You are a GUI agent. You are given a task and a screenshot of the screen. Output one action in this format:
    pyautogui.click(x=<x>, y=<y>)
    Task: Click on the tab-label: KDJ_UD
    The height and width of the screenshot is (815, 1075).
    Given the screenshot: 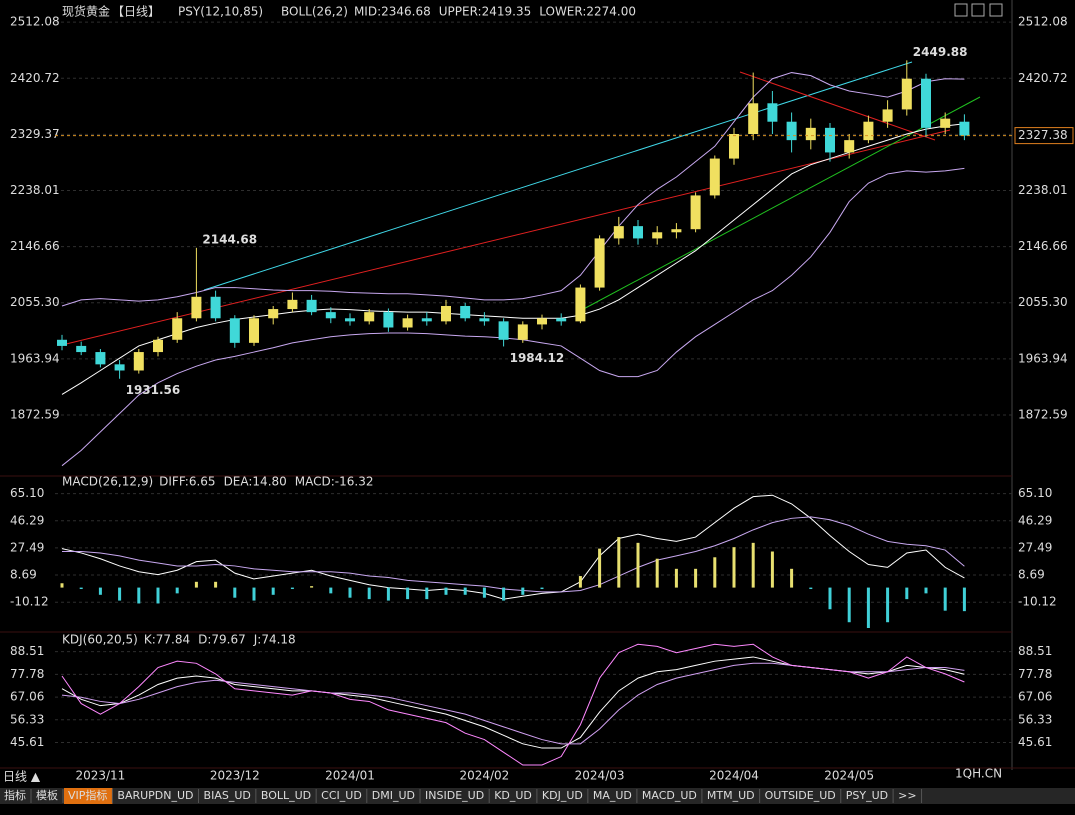 What is the action you would take?
    pyautogui.click(x=562, y=795)
    